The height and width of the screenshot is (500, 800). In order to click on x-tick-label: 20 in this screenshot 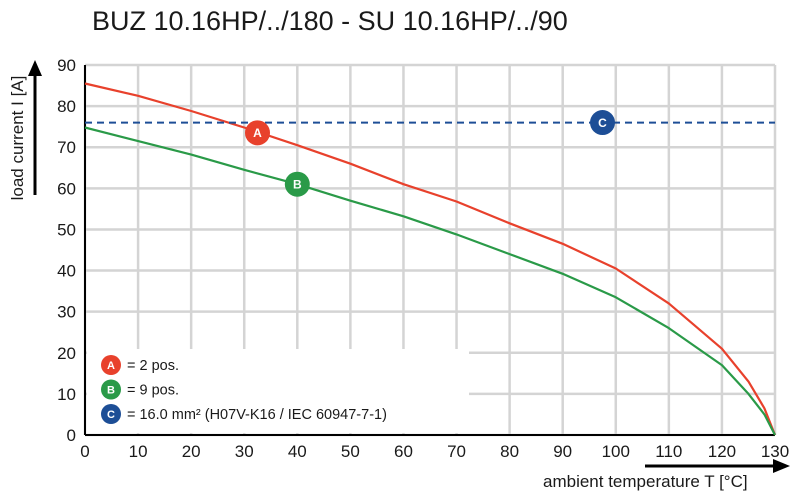, I will do `click(191, 451)`.